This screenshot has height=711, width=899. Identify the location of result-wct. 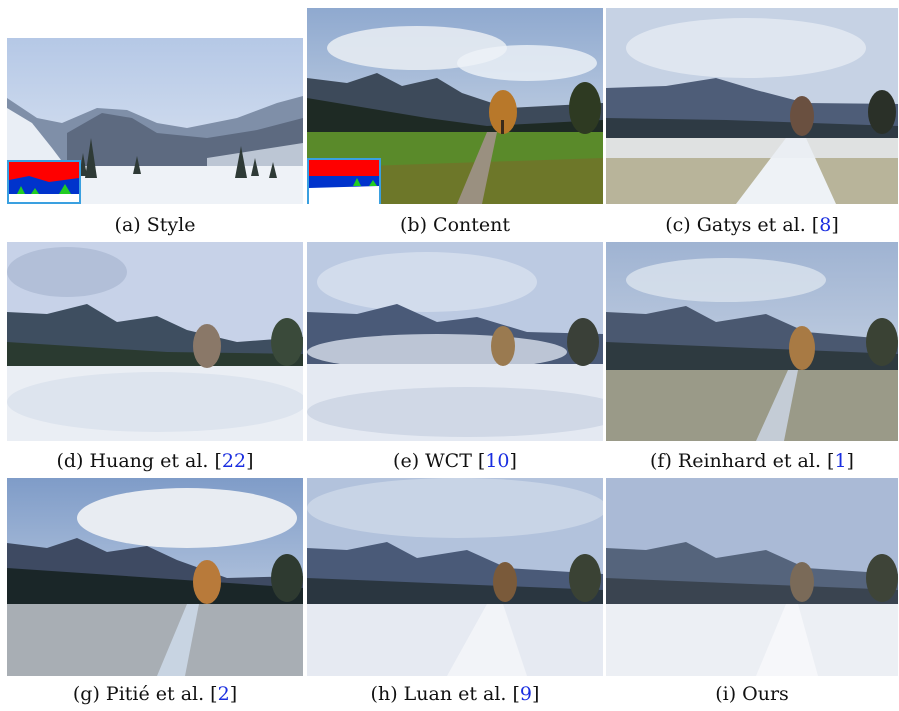
(455, 341).